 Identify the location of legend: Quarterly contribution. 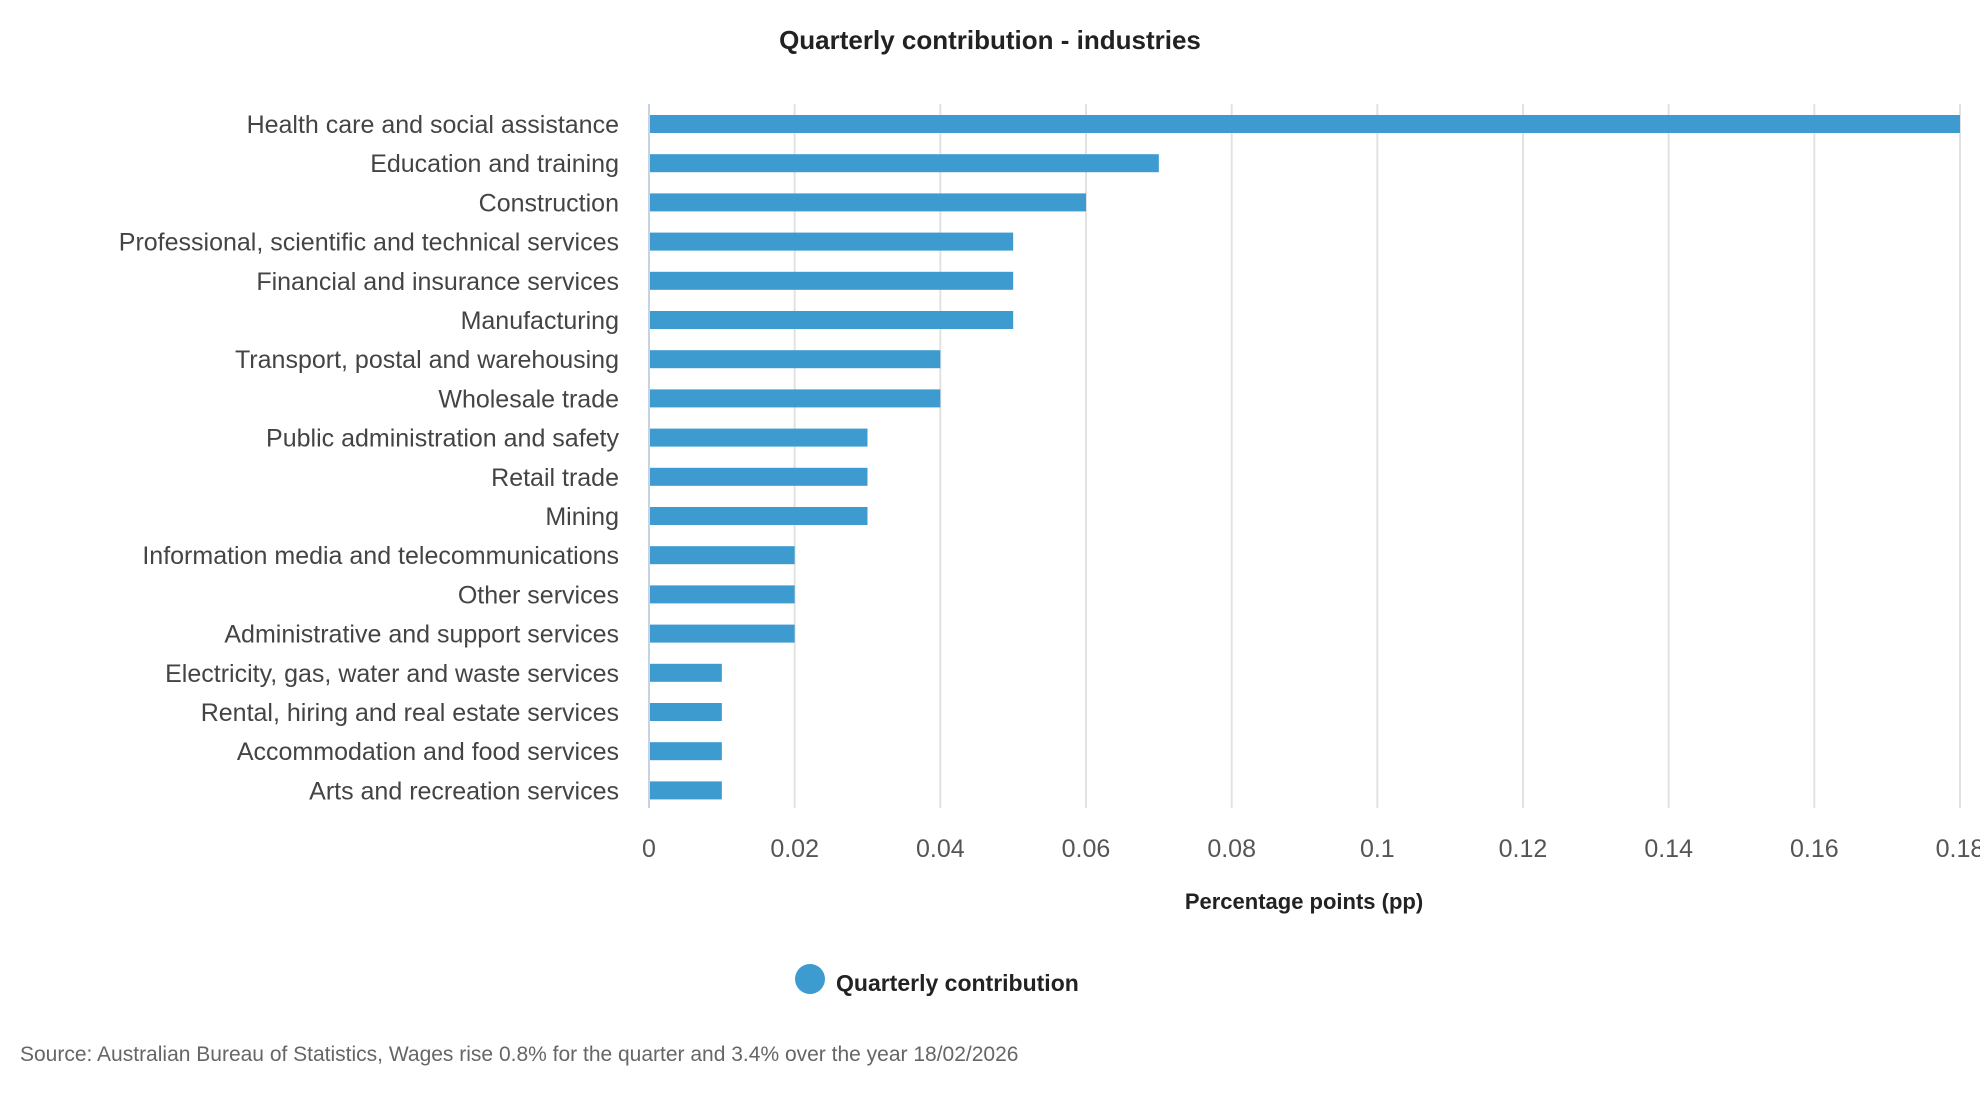
(937, 980).